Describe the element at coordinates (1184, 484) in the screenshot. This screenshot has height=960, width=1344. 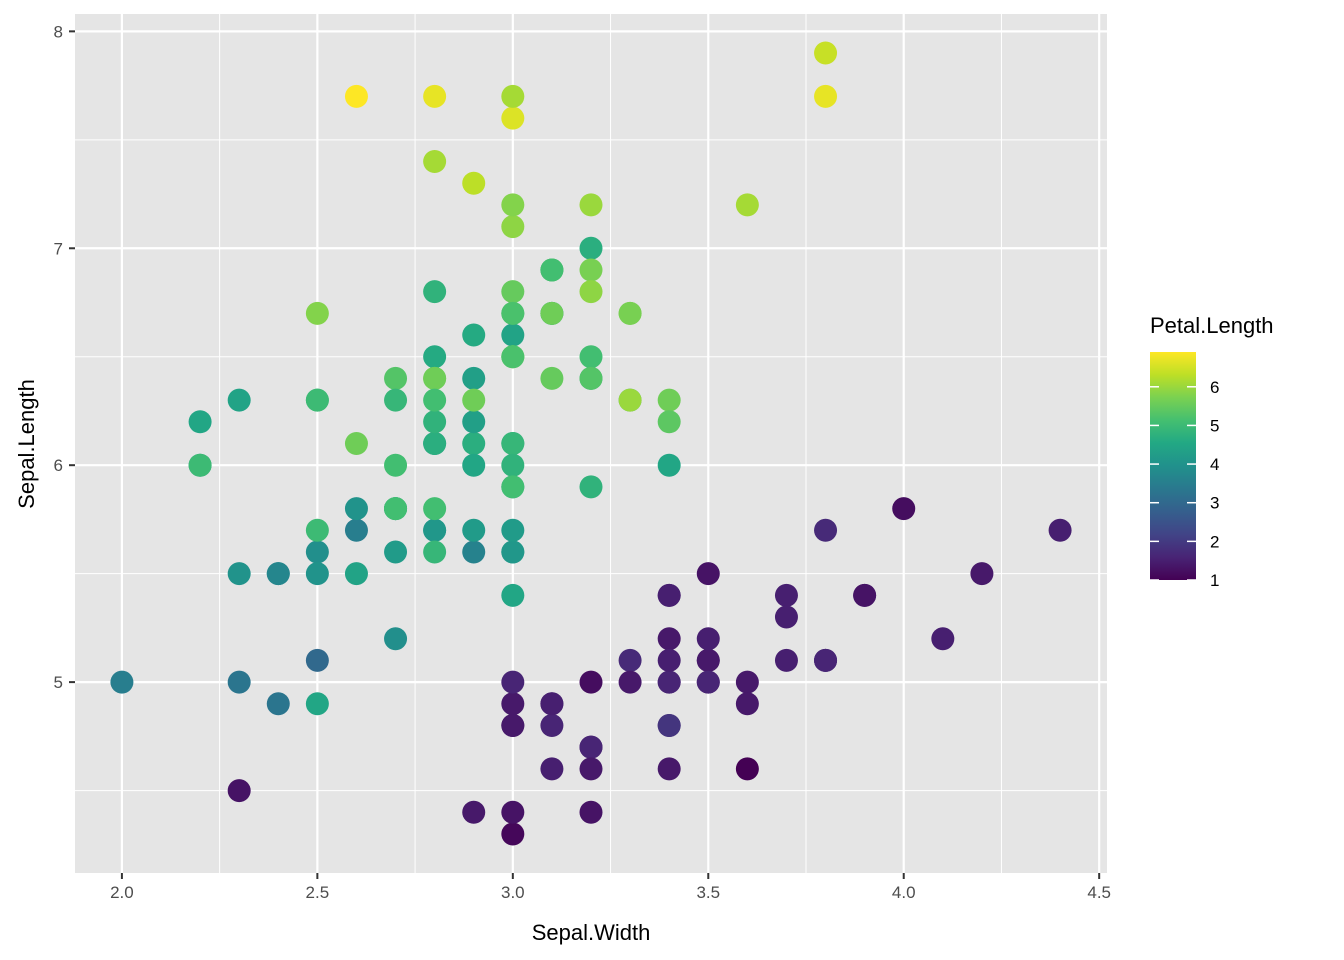
I see `legend-ticks: 1 2 3 4 5 6` at that location.